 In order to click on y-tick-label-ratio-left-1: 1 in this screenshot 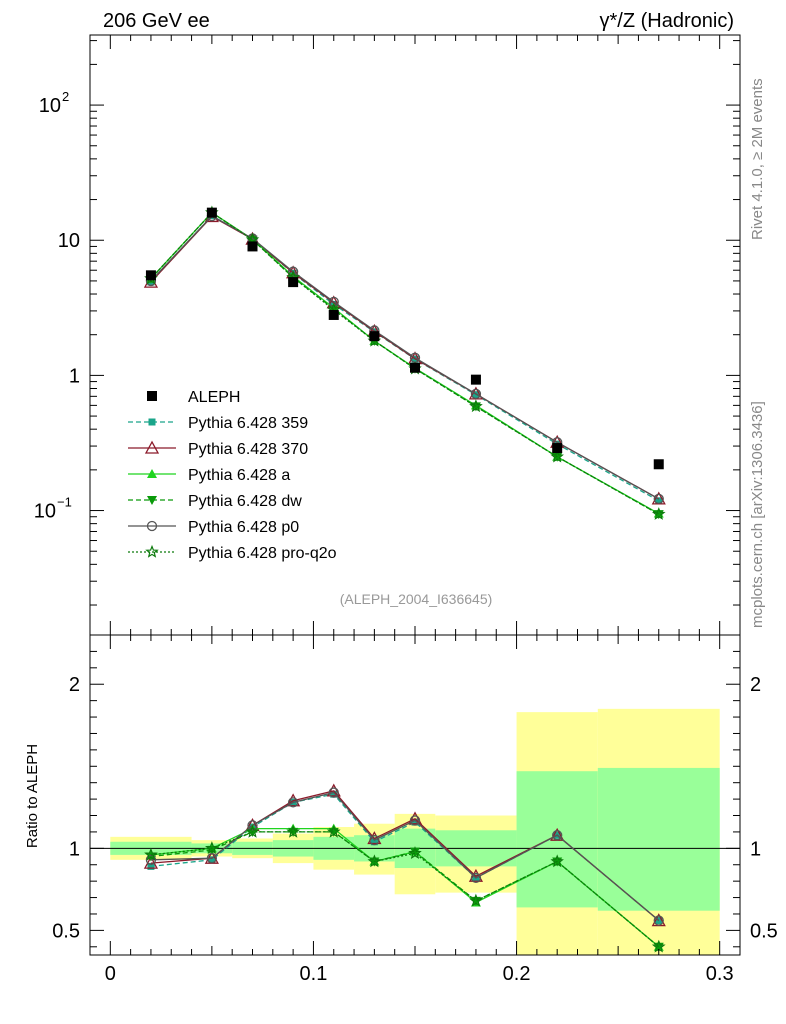, I will do `click(74, 849)`.